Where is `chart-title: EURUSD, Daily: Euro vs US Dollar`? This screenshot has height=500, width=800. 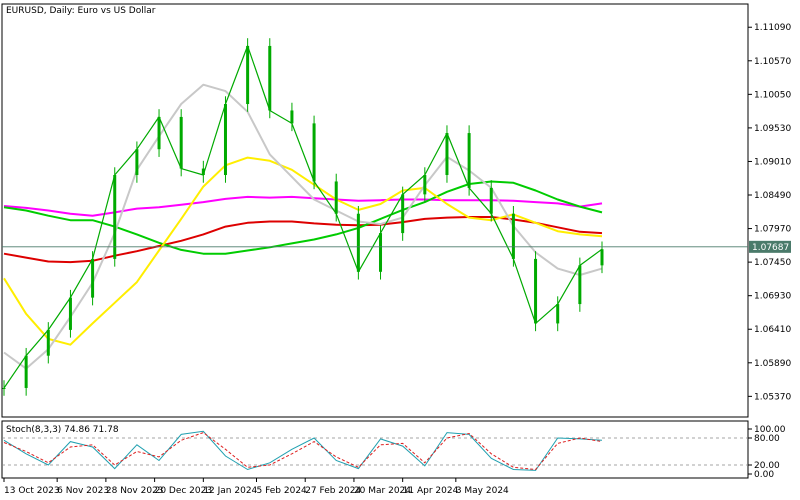 chart-title: EURUSD, Daily: Euro vs US Dollar is located at coordinates (81, 11).